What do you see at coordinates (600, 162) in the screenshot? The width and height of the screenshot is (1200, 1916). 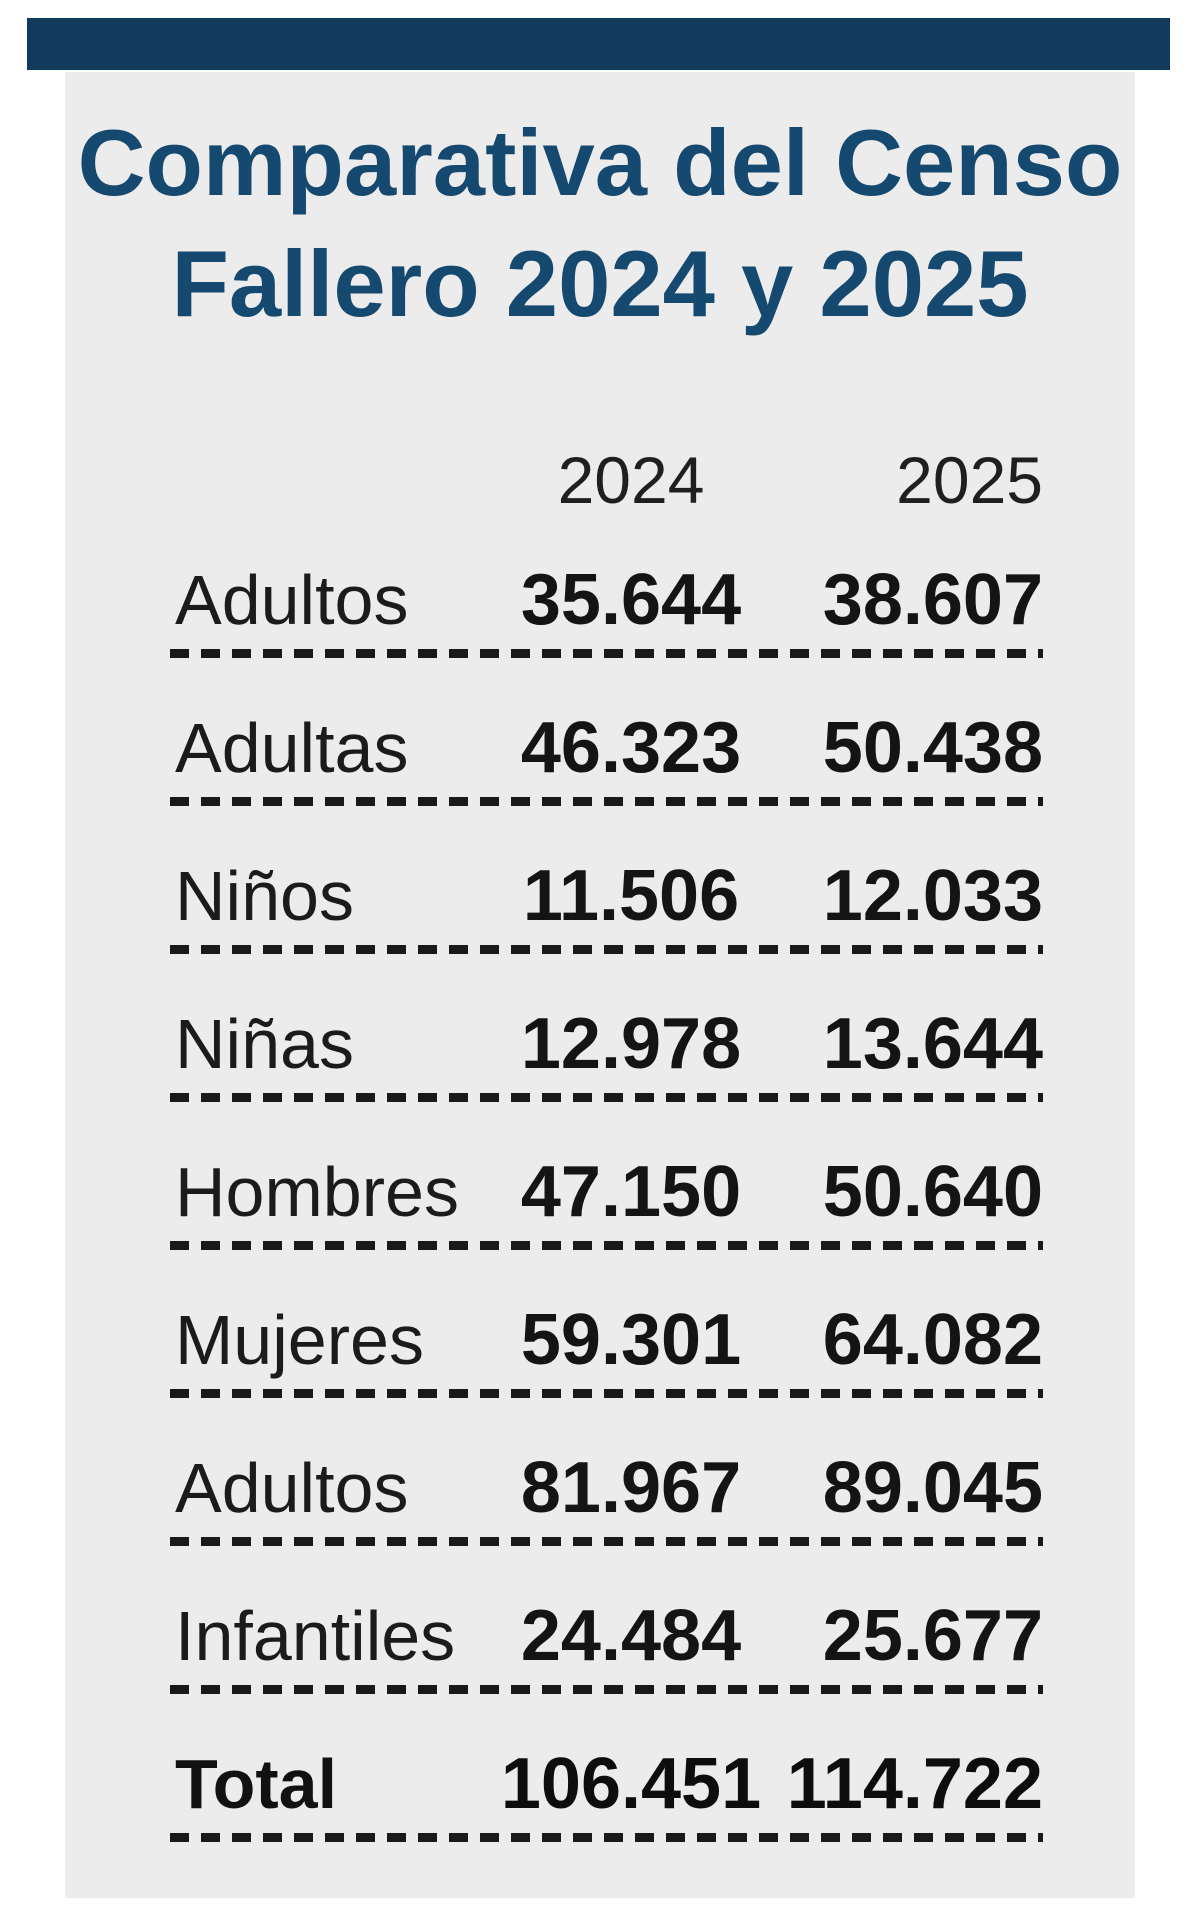 I see `page-title-line-1: Comparativa del Censo` at bounding box center [600, 162].